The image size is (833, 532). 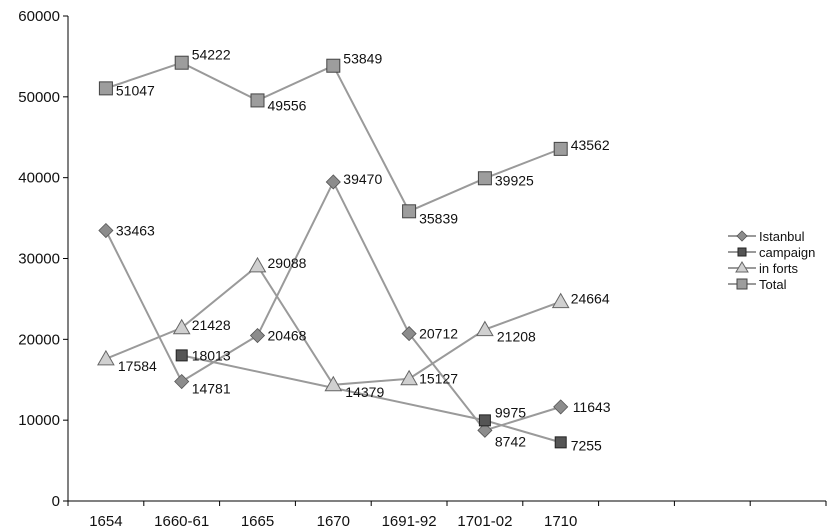 What do you see at coordinates (39, 420) in the screenshot?
I see `y-tick-label: 10000` at bounding box center [39, 420].